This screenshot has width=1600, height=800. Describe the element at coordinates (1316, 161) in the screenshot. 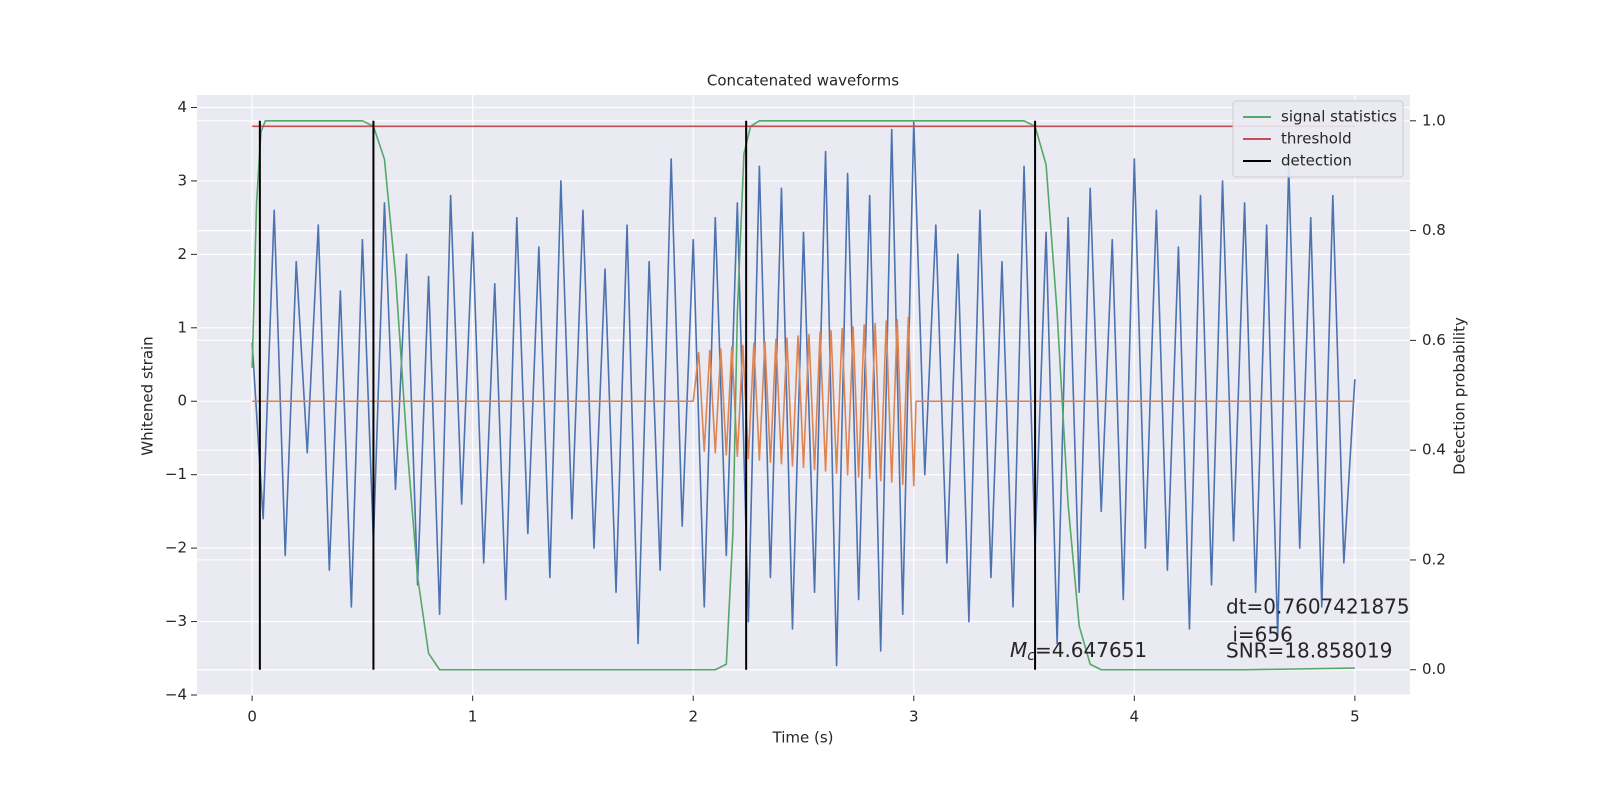

I see `legend-label: detection` at that location.